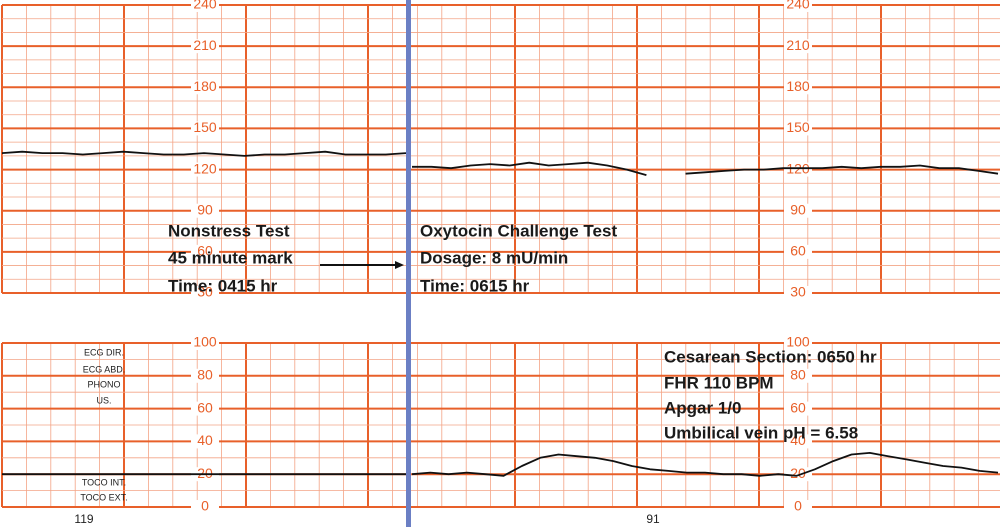  What do you see at coordinates (399, 265) in the screenshot?
I see `arrow-head` at bounding box center [399, 265].